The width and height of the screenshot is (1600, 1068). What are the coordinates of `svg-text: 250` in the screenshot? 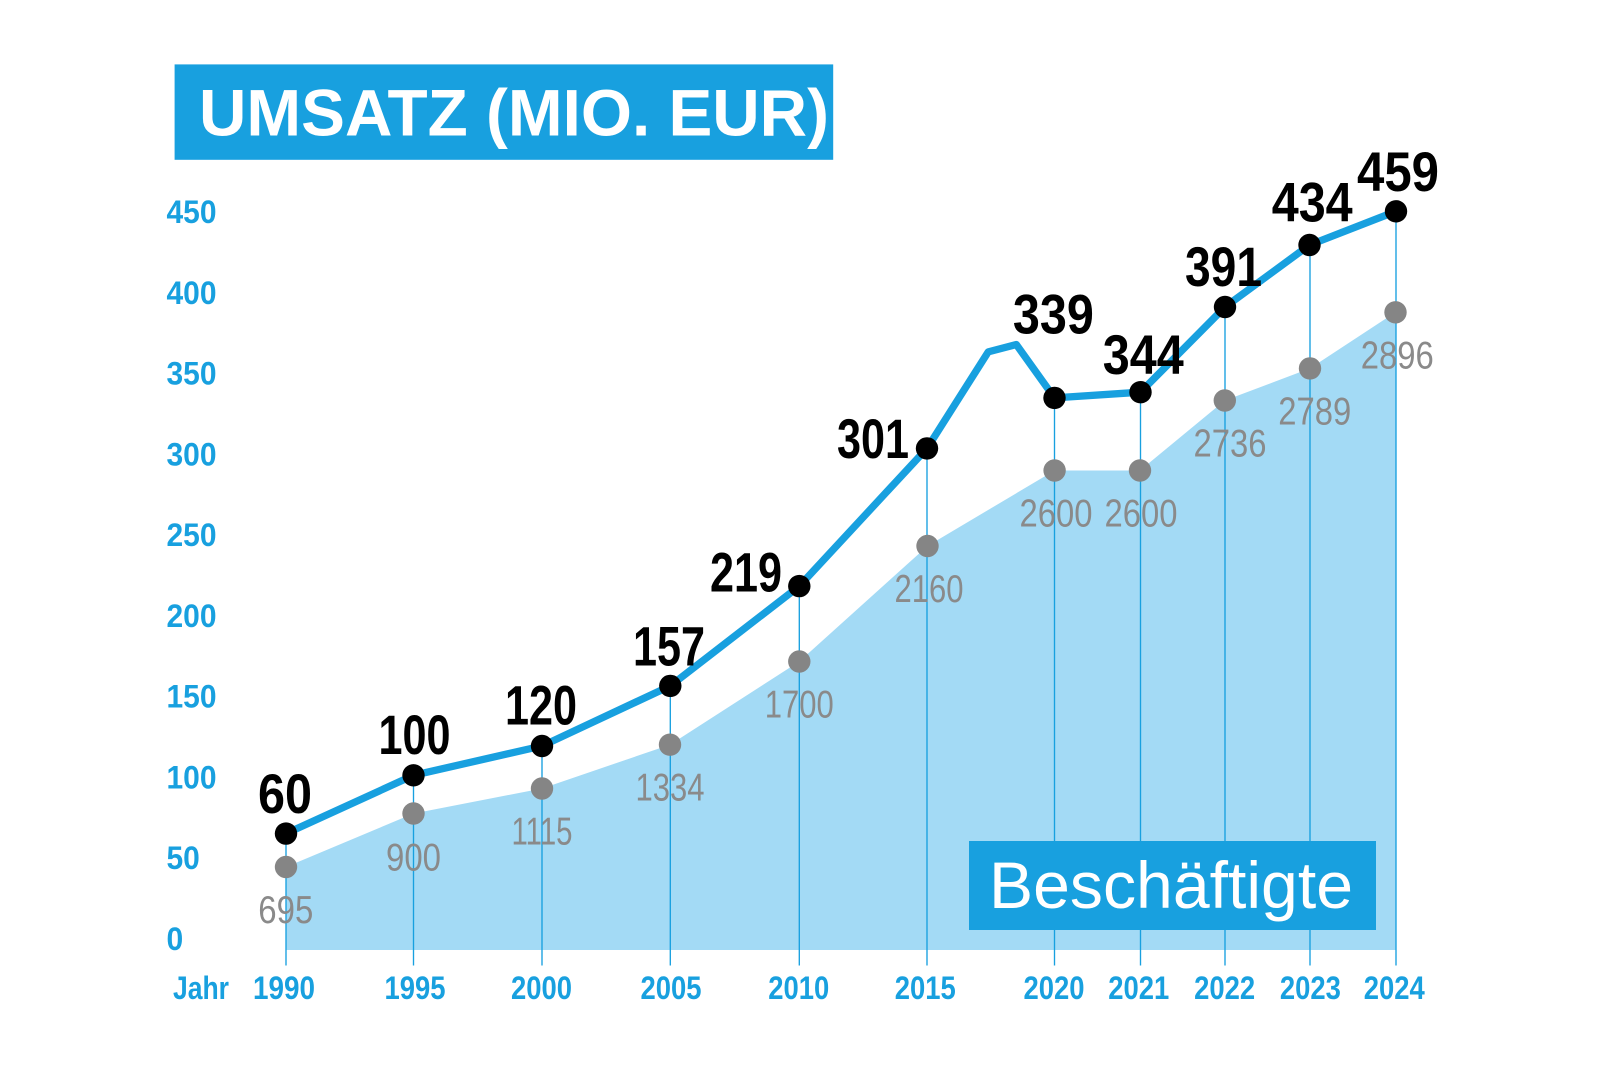 It's located at (192, 535).